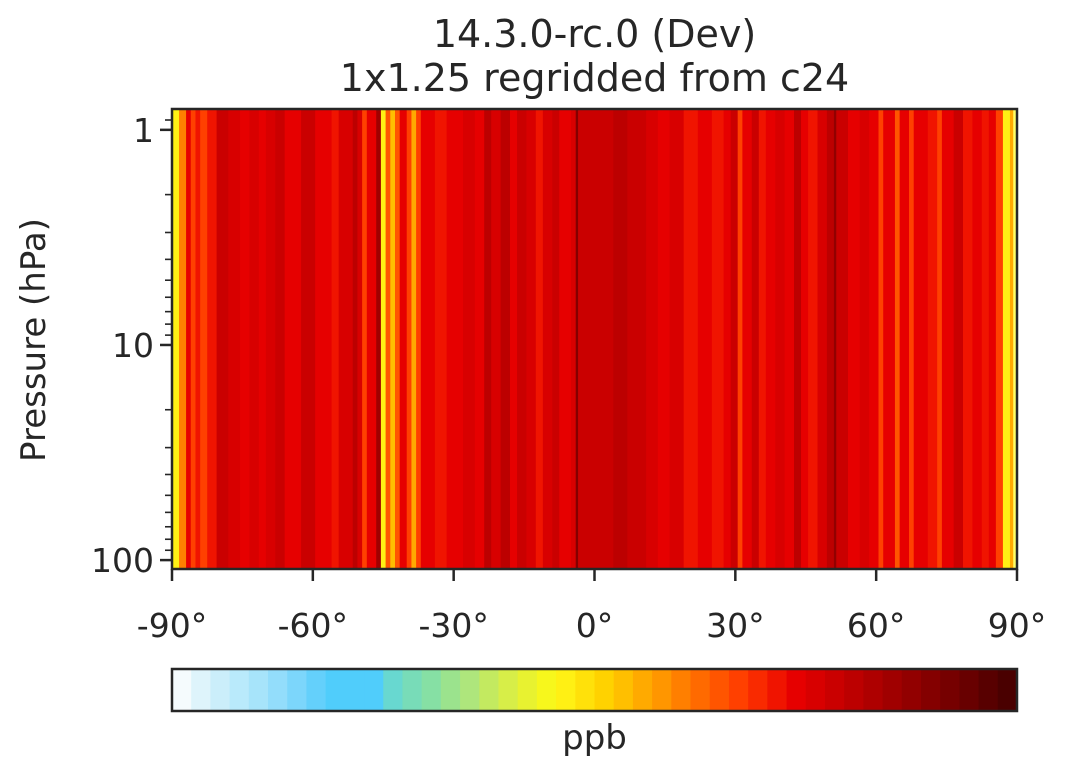 This screenshot has height=765, width=1068. What do you see at coordinates (453, 625) in the screenshot?
I see `x-tick-label: -30°` at bounding box center [453, 625].